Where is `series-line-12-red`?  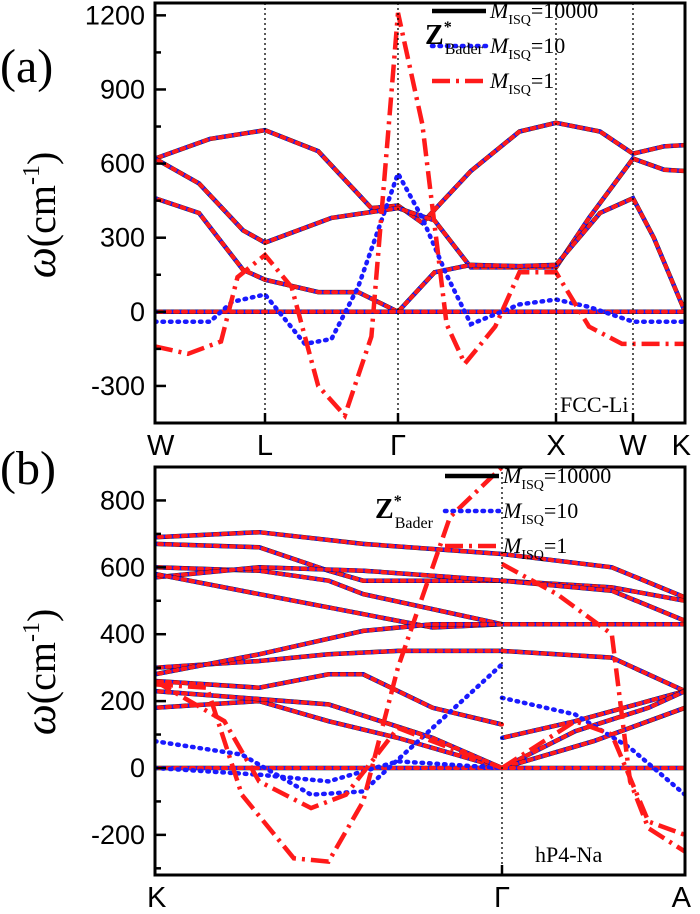
series-line-12-red is located at coordinates (592, 737).